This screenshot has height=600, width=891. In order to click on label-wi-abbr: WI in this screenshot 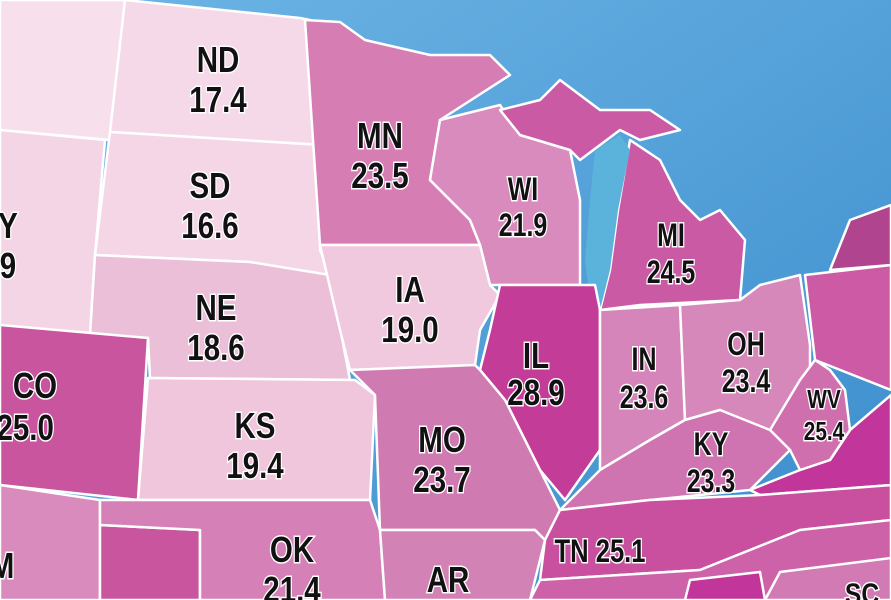, I will do `click(523, 190)`.